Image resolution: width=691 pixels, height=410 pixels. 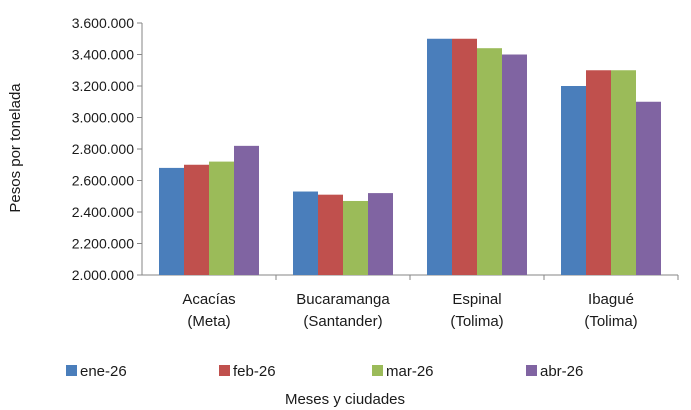 I want to click on y-tick-label: 2.000.000, so click(x=103, y=275).